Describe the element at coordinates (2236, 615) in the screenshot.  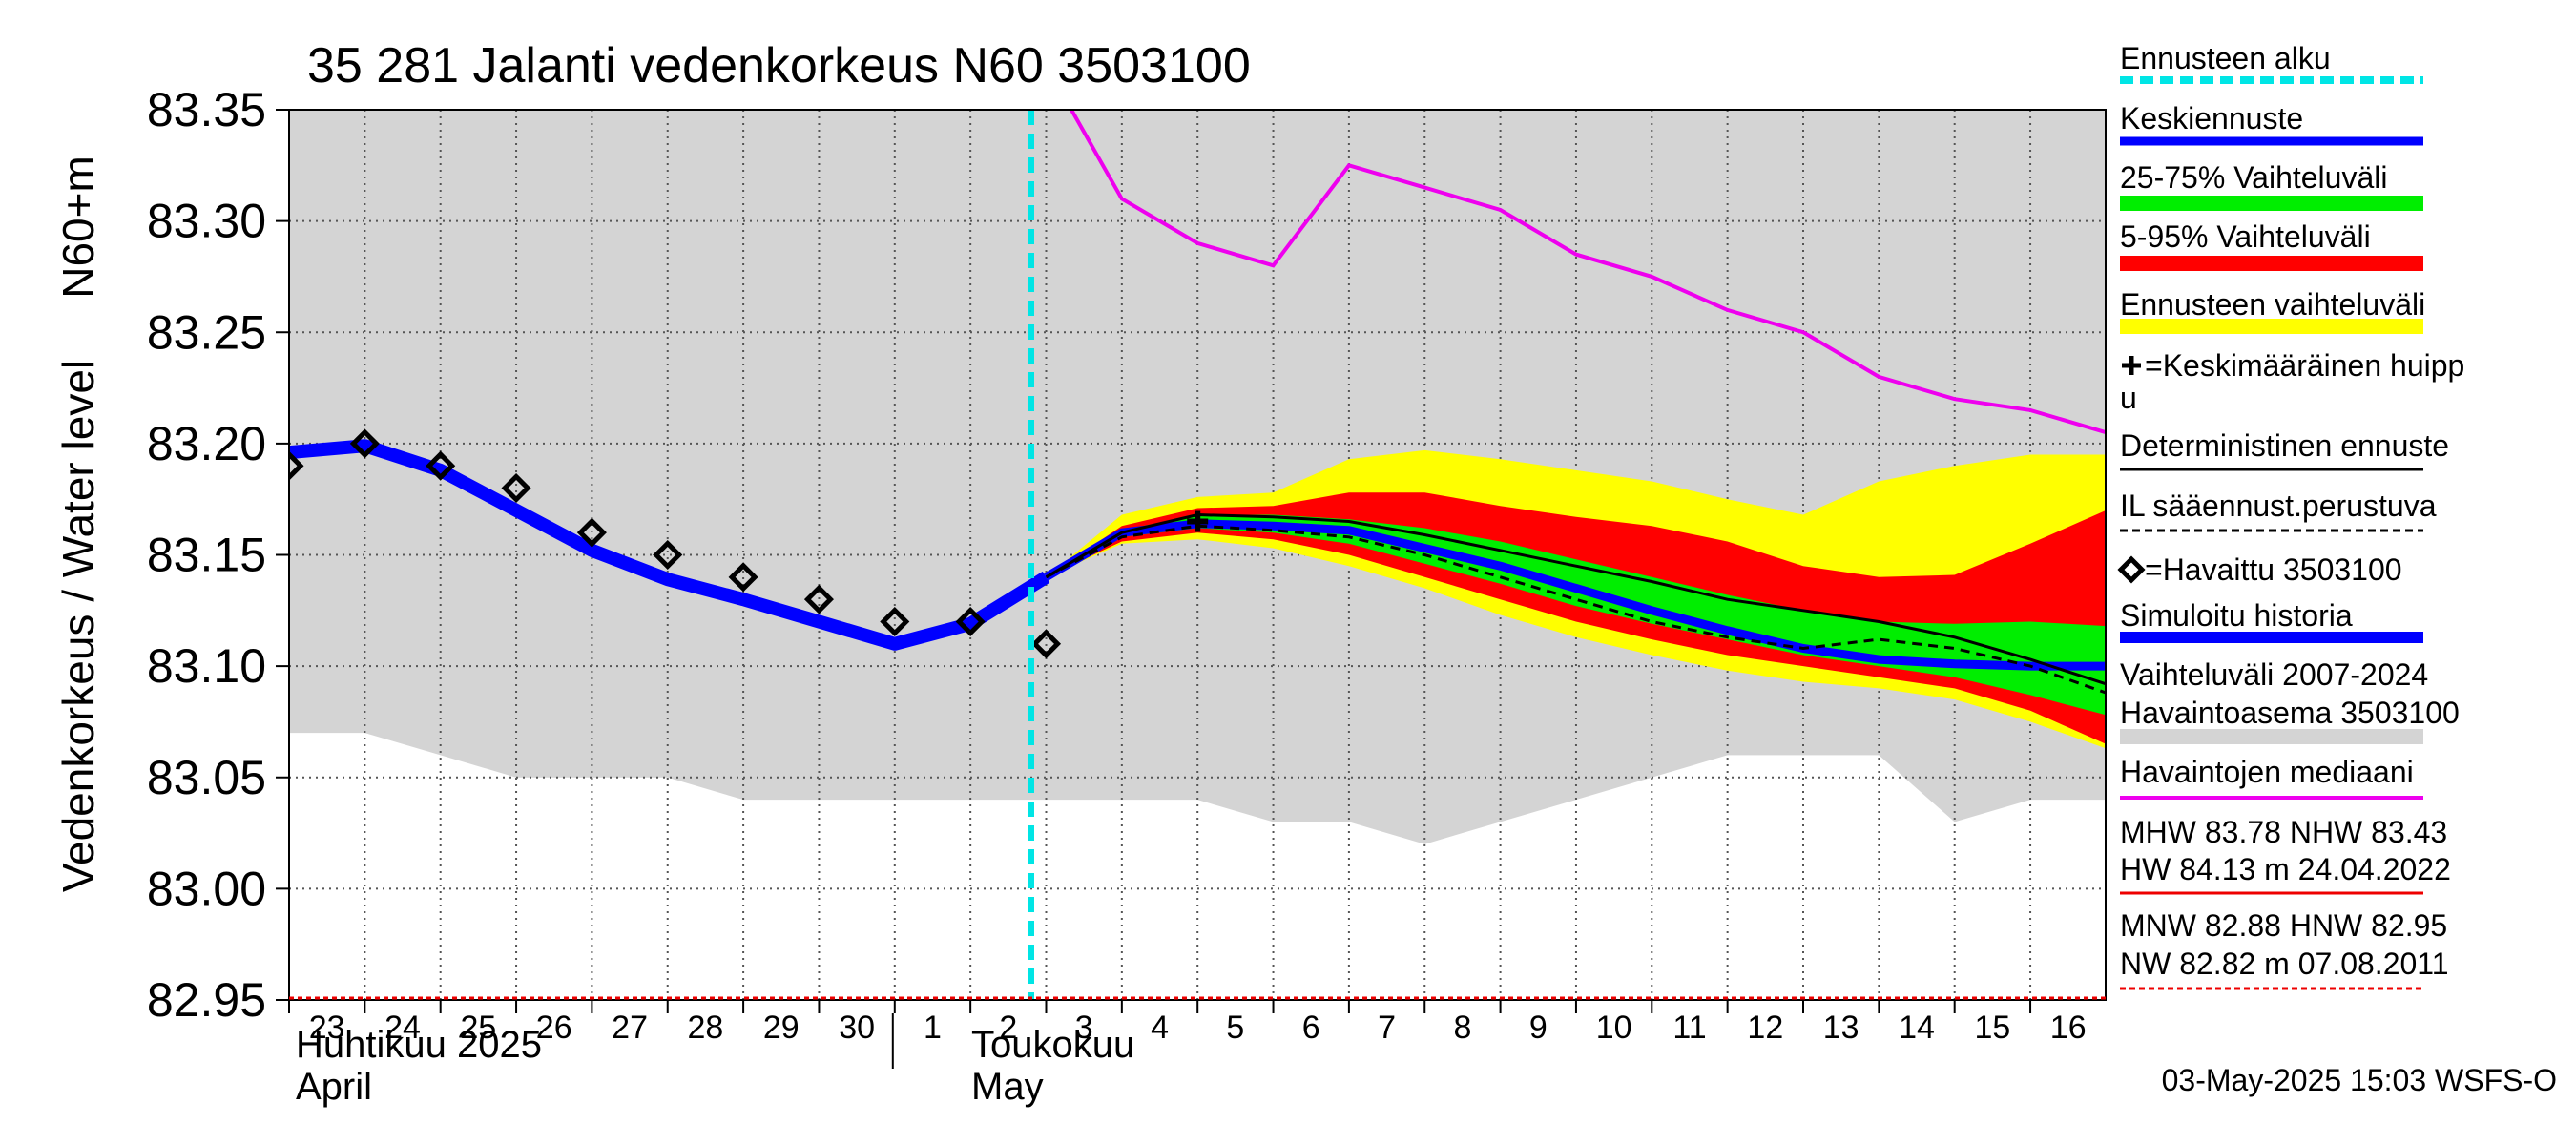
I see `legend-simulated-label: Simuloitu historia` at that location.